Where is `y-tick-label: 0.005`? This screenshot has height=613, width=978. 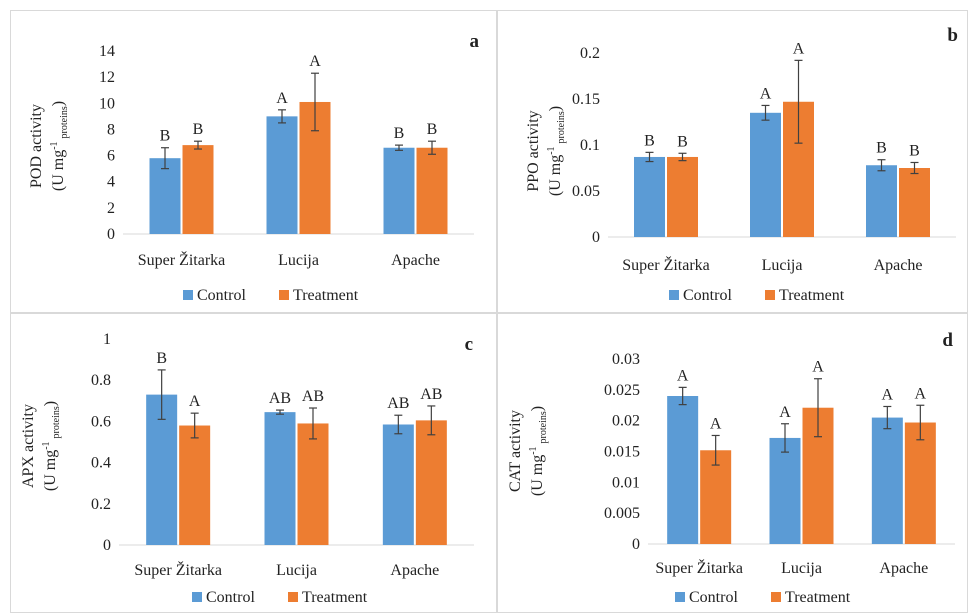
y-tick-label: 0.005 is located at coordinates (622, 513).